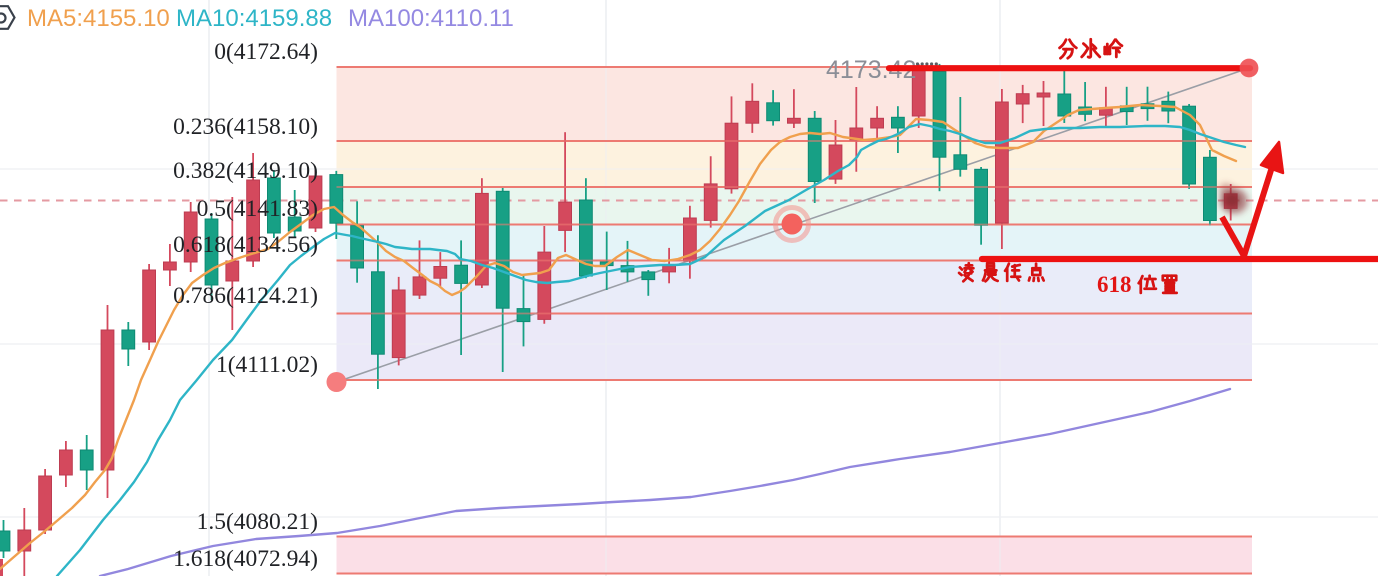  What do you see at coordinates (245, 559) in the screenshot?
I see `svg-text: 1.618(4072.94)` at bounding box center [245, 559].